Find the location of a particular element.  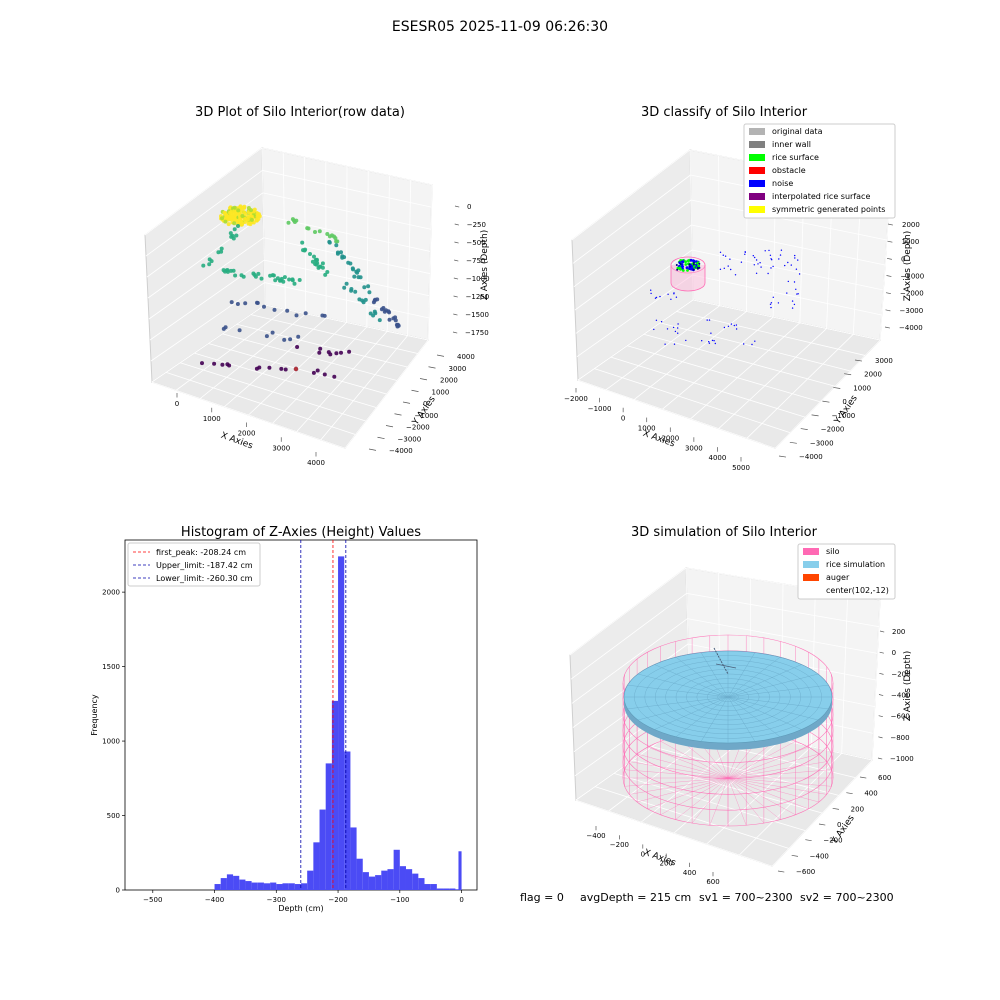

panel3-legend-label: Upper_limit: -187.42 cm is located at coordinates (204, 565).